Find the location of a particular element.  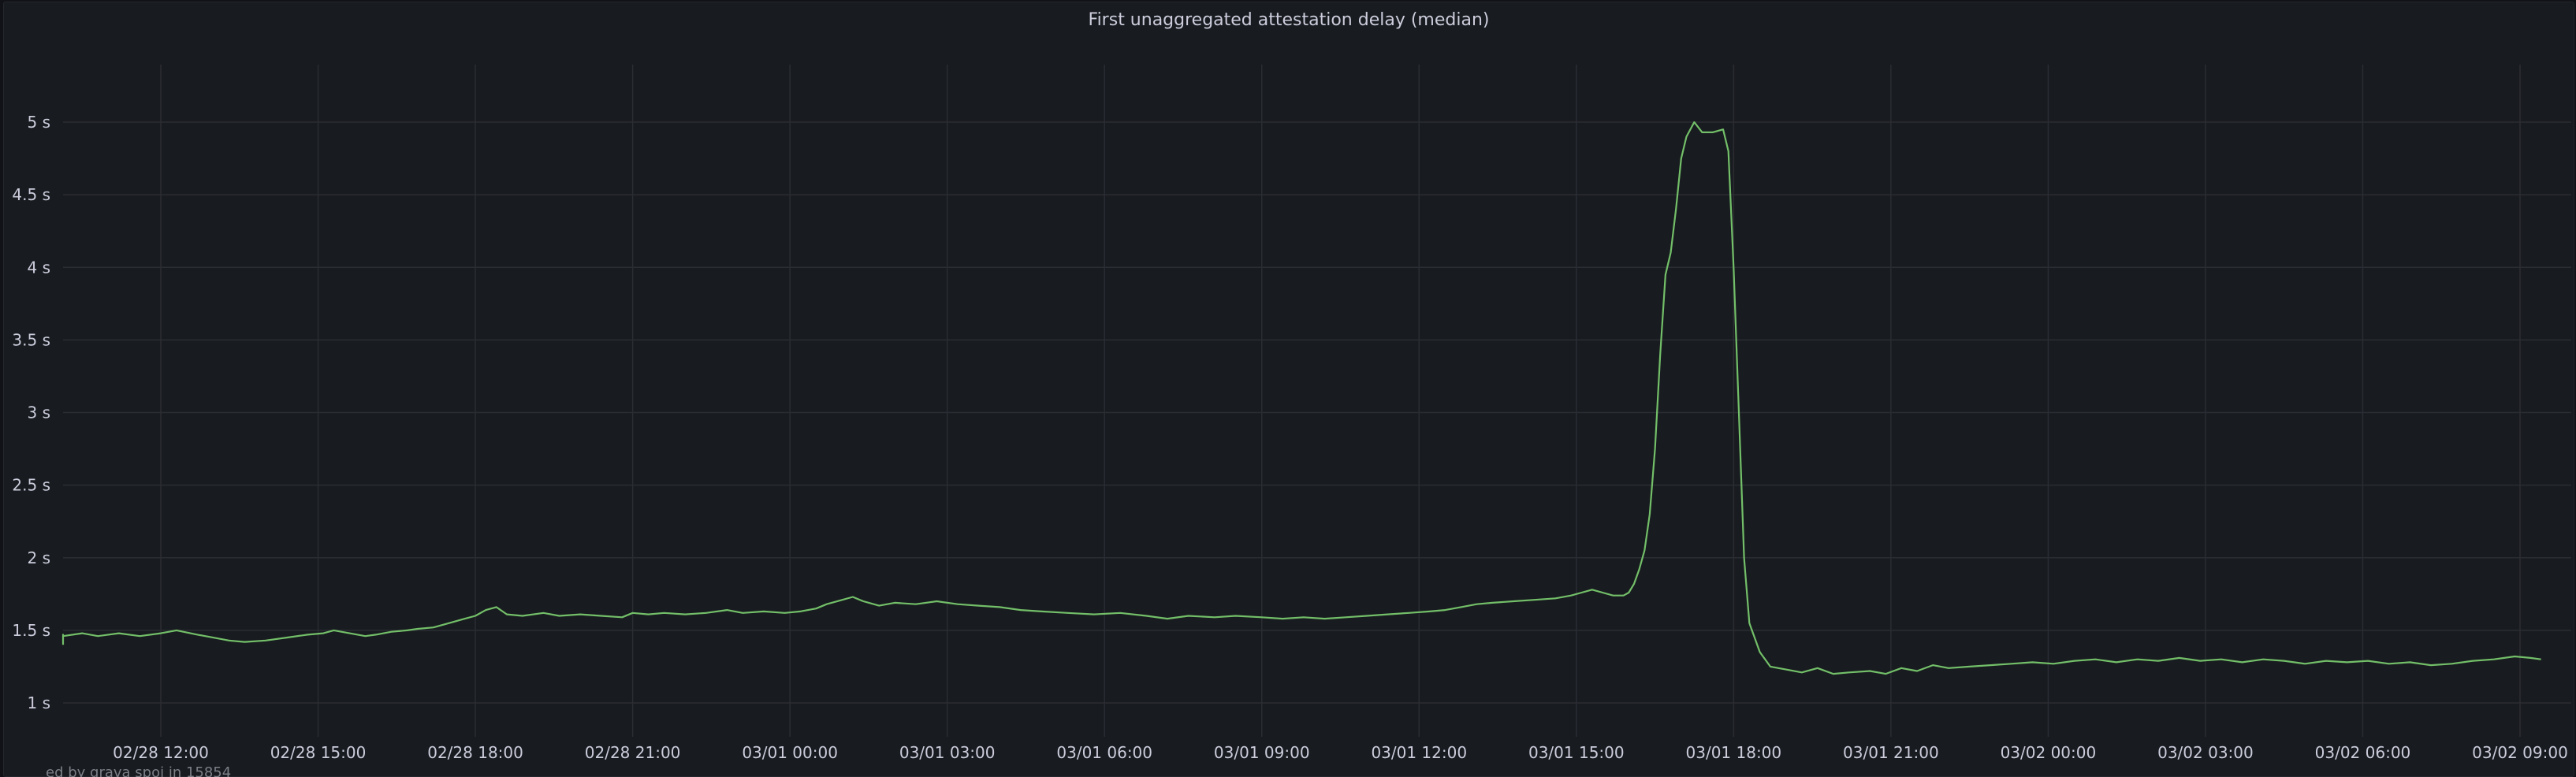

x-tick-label: 03/01 15:00 is located at coordinates (1576, 752).